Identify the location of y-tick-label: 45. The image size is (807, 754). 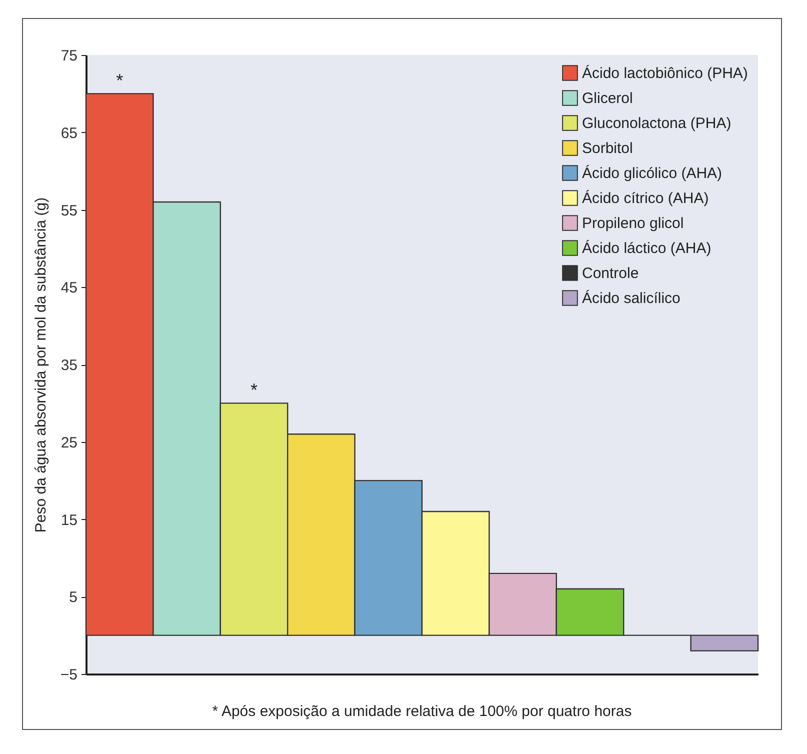
(69, 288).